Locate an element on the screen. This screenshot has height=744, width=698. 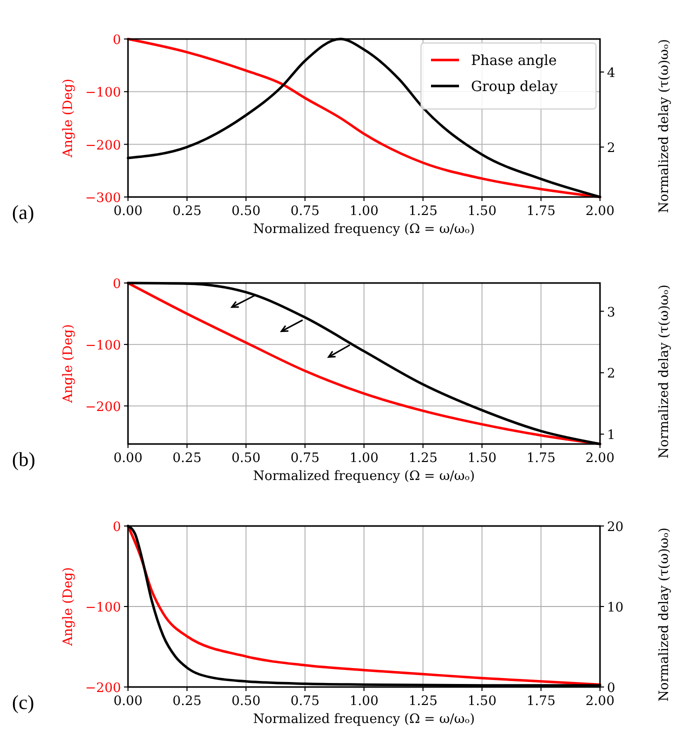
text: (b) is located at coordinates (24, 460).